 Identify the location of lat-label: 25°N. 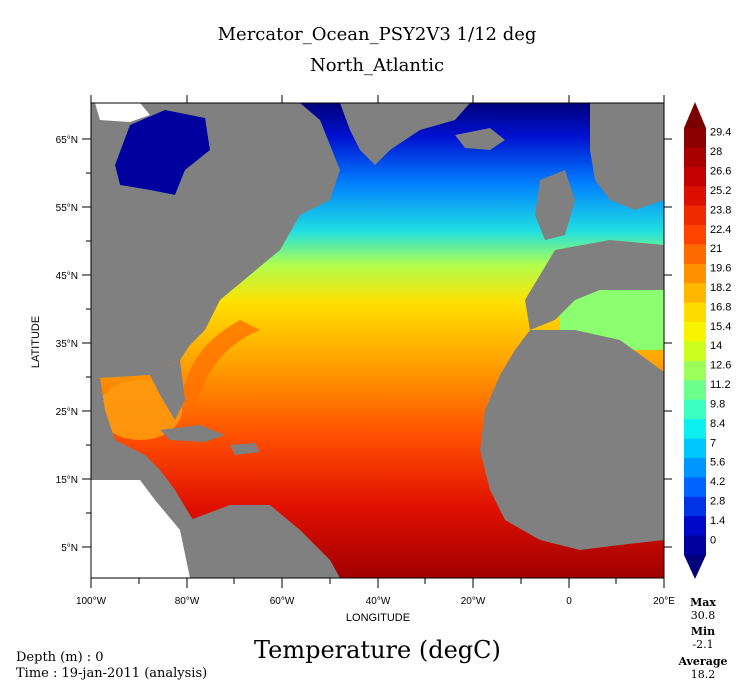
(67, 412).